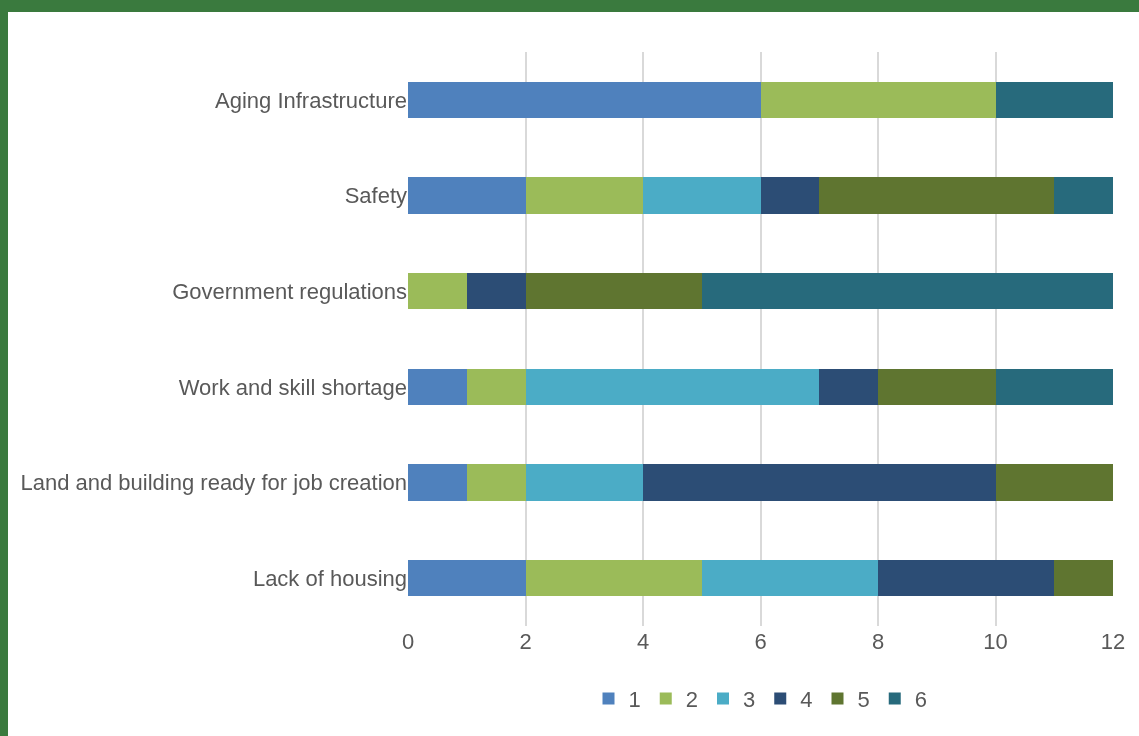 The height and width of the screenshot is (736, 1139). Describe the element at coordinates (760, 641) in the screenshot. I see `x-tick-label: 6` at that location.